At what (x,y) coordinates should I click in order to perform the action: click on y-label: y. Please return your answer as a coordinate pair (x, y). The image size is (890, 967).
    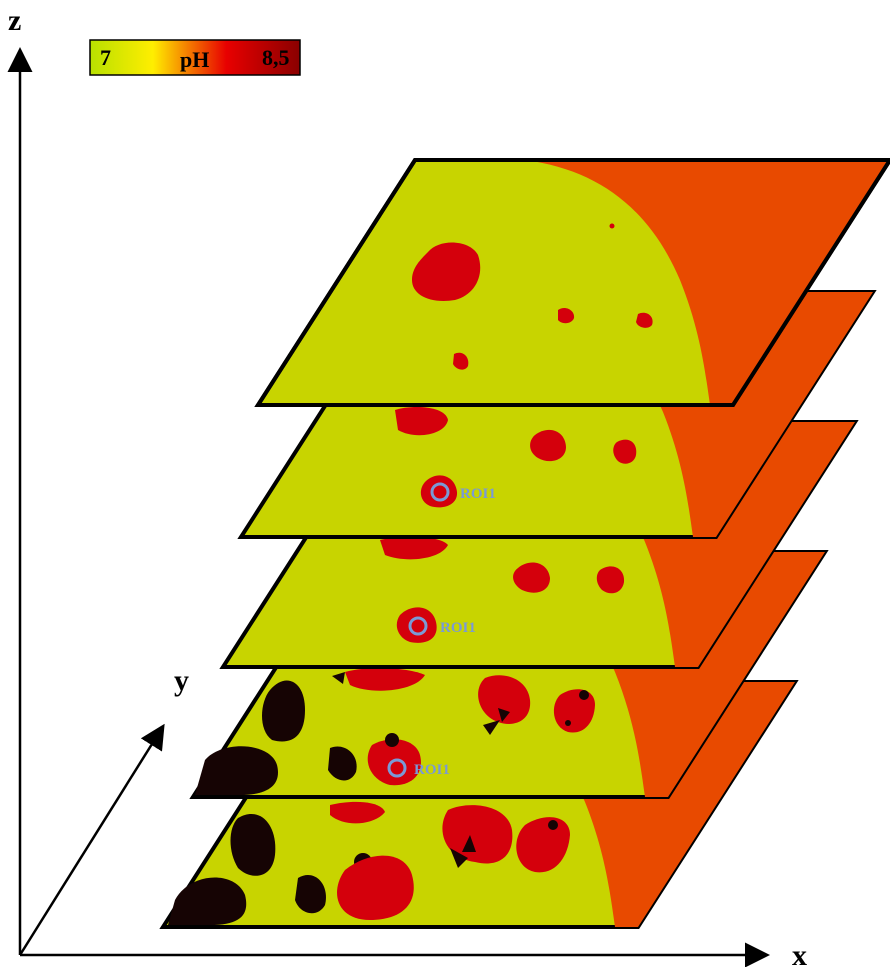
    Looking at the image, I should click on (181, 680).